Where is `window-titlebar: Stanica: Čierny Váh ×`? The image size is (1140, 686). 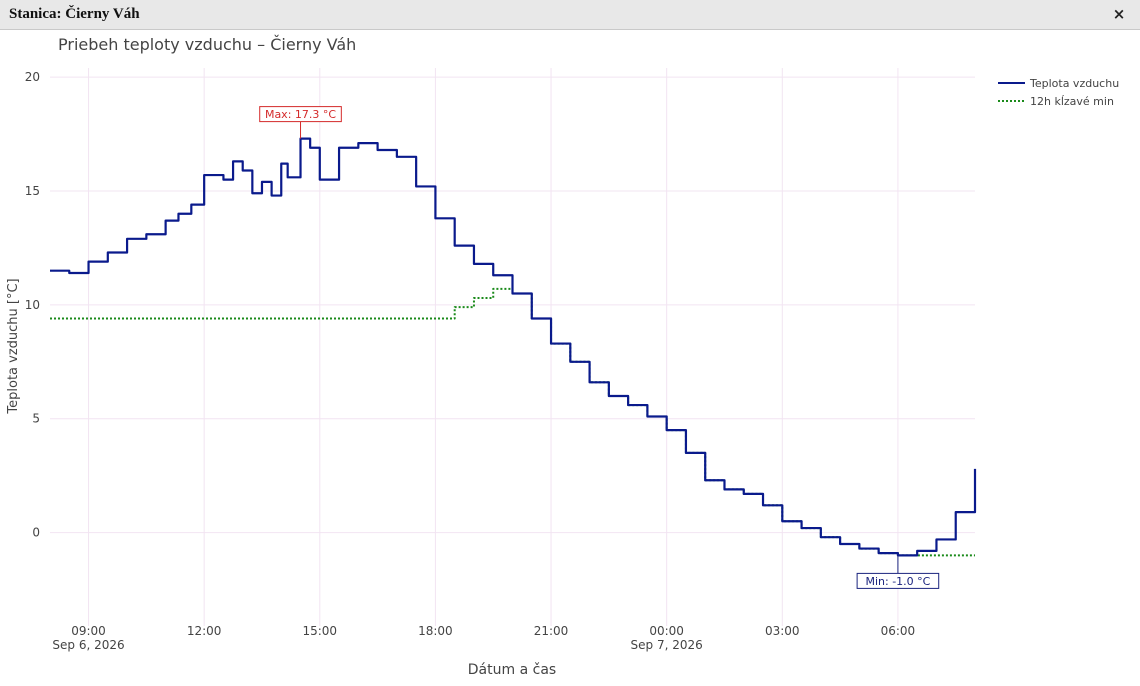
window-titlebar: Stanica: Čierny Váh × is located at coordinates (570, 15).